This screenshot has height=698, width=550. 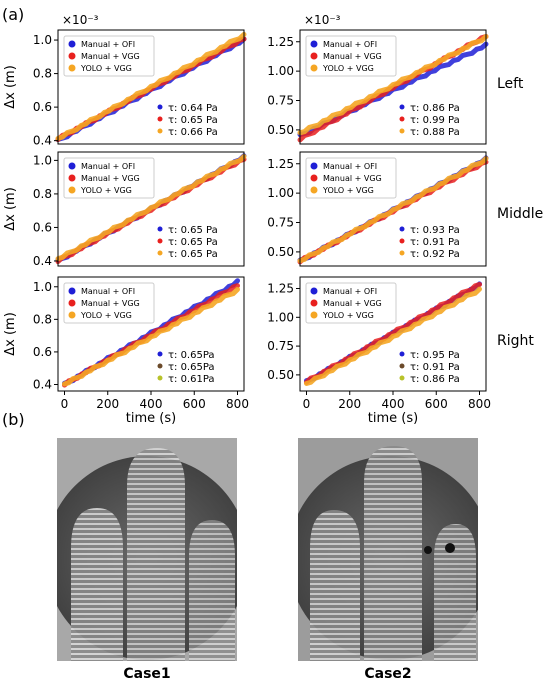 I want to click on row-label-right: Right, so click(x=515, y=341).